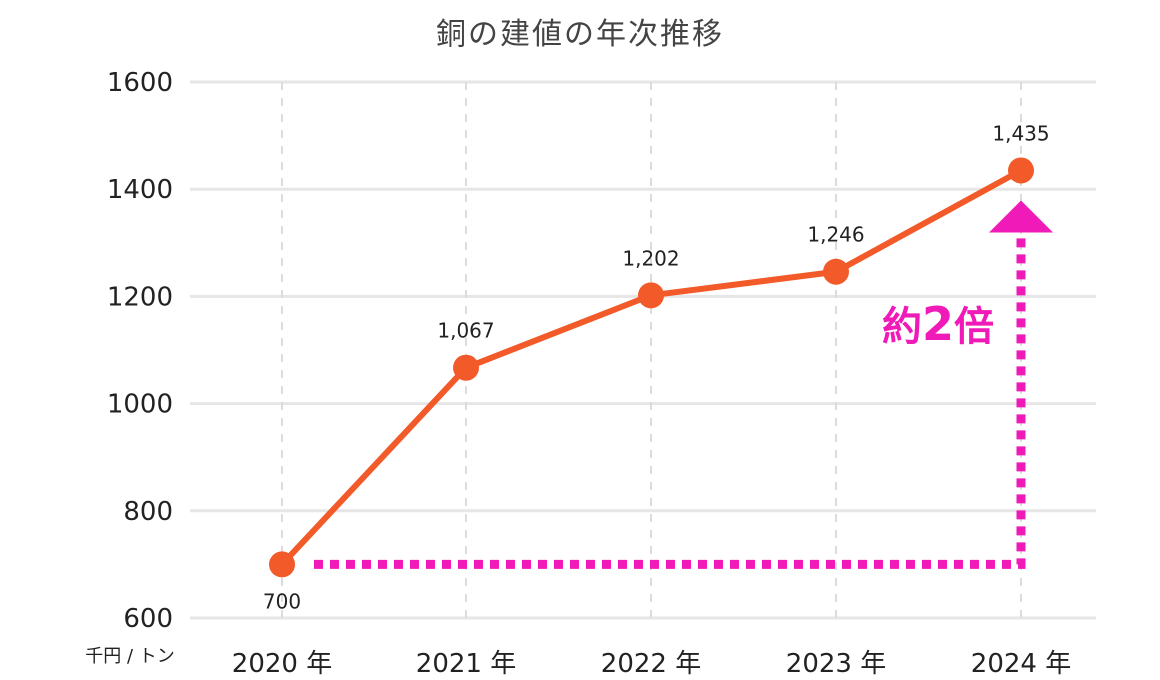 The width and height of the screenshot is (1160, 680). What do you see at coordinates (650, 258) in the screenshot?
I see `data-label: 1,202` at bounding box center [650, 258].